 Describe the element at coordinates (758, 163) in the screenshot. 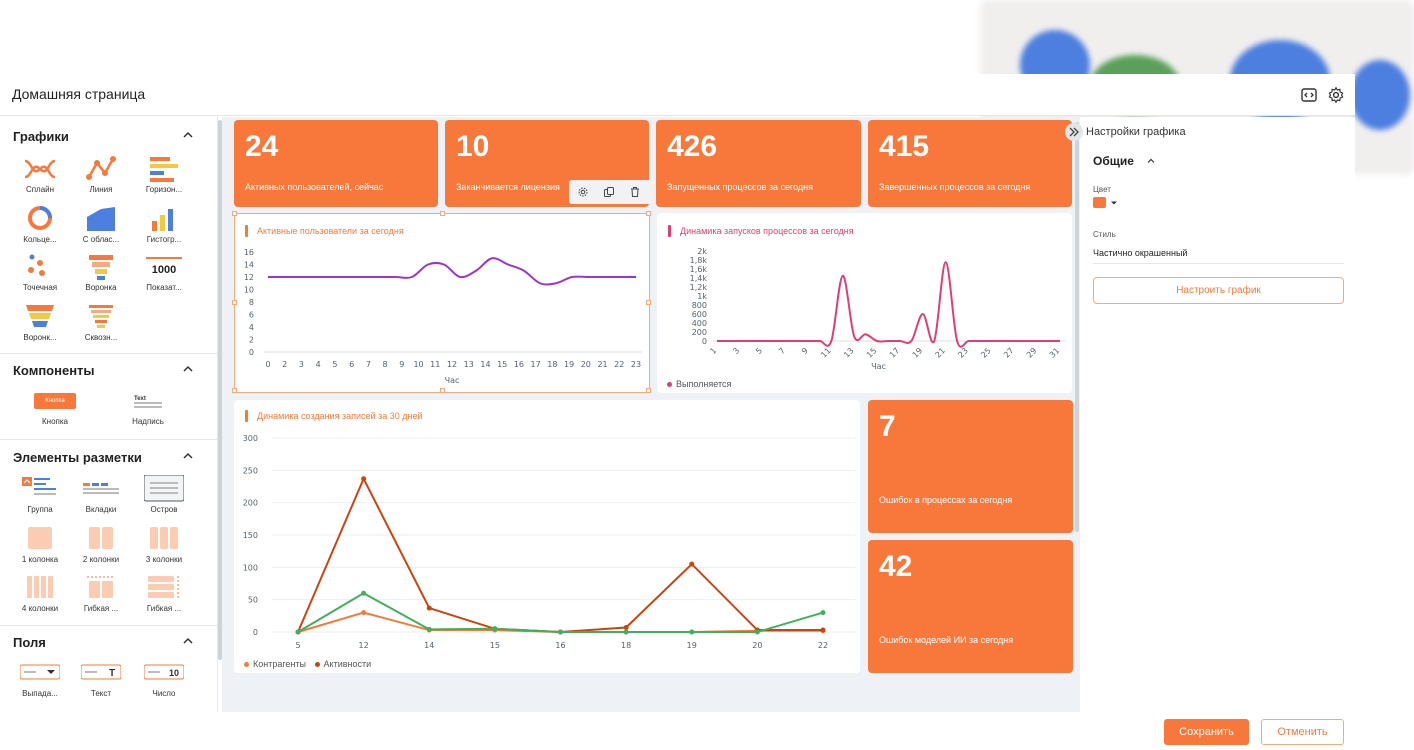

I see `kpi-card: 426 Запущенных процессов за сегодня` at that location.